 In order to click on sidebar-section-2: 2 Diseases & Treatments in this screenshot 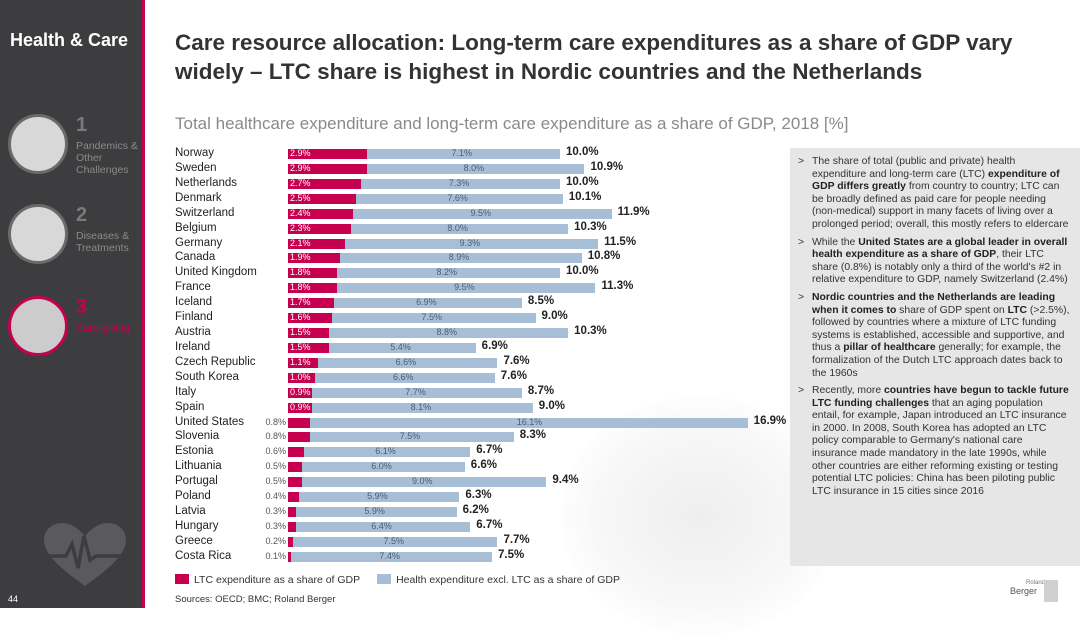, I will do `click(71, 239)`.